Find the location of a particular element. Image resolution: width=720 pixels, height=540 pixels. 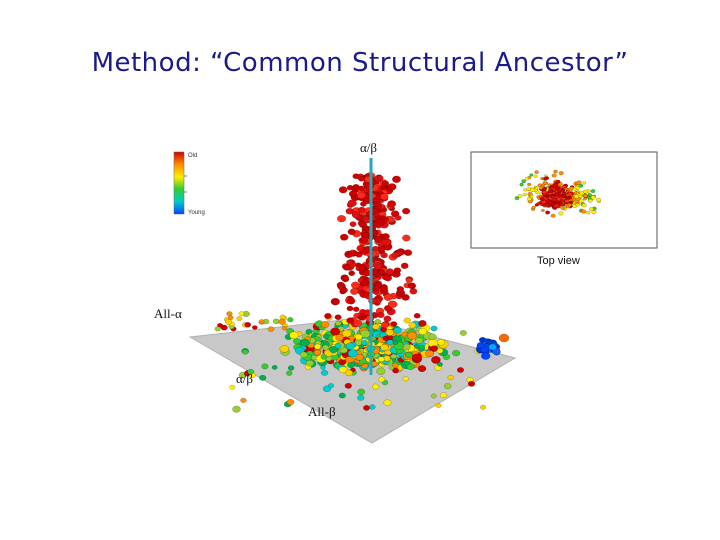

top-view-caption: Top view is located at coordinates (558, 261).